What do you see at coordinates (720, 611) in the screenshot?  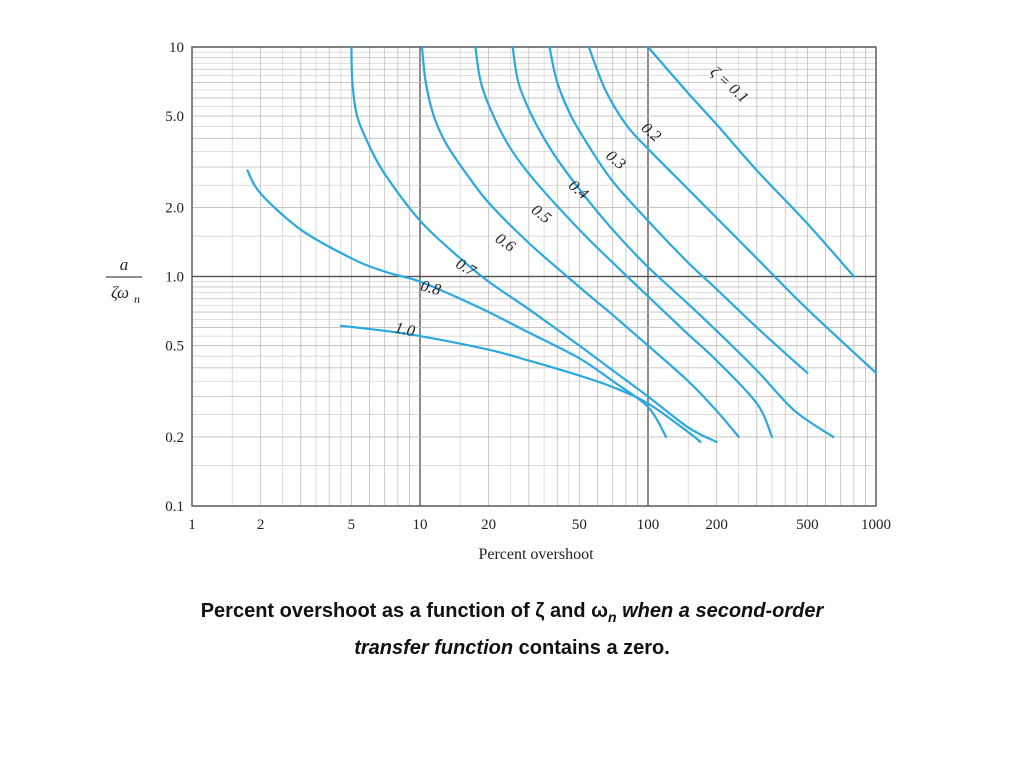 I see `caption-part2: when a second-order` at bounding box center [720, 611].